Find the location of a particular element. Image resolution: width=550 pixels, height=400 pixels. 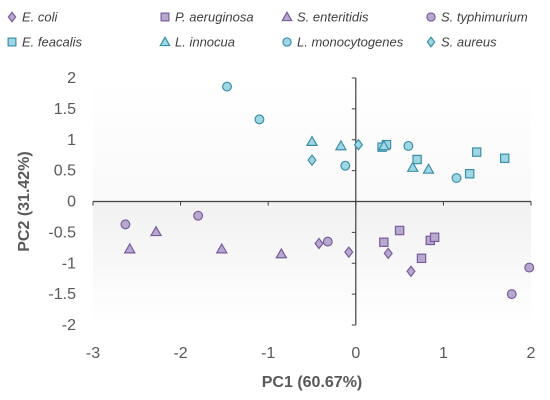

series-s-enteritidis is located at coordinates (205, 242).